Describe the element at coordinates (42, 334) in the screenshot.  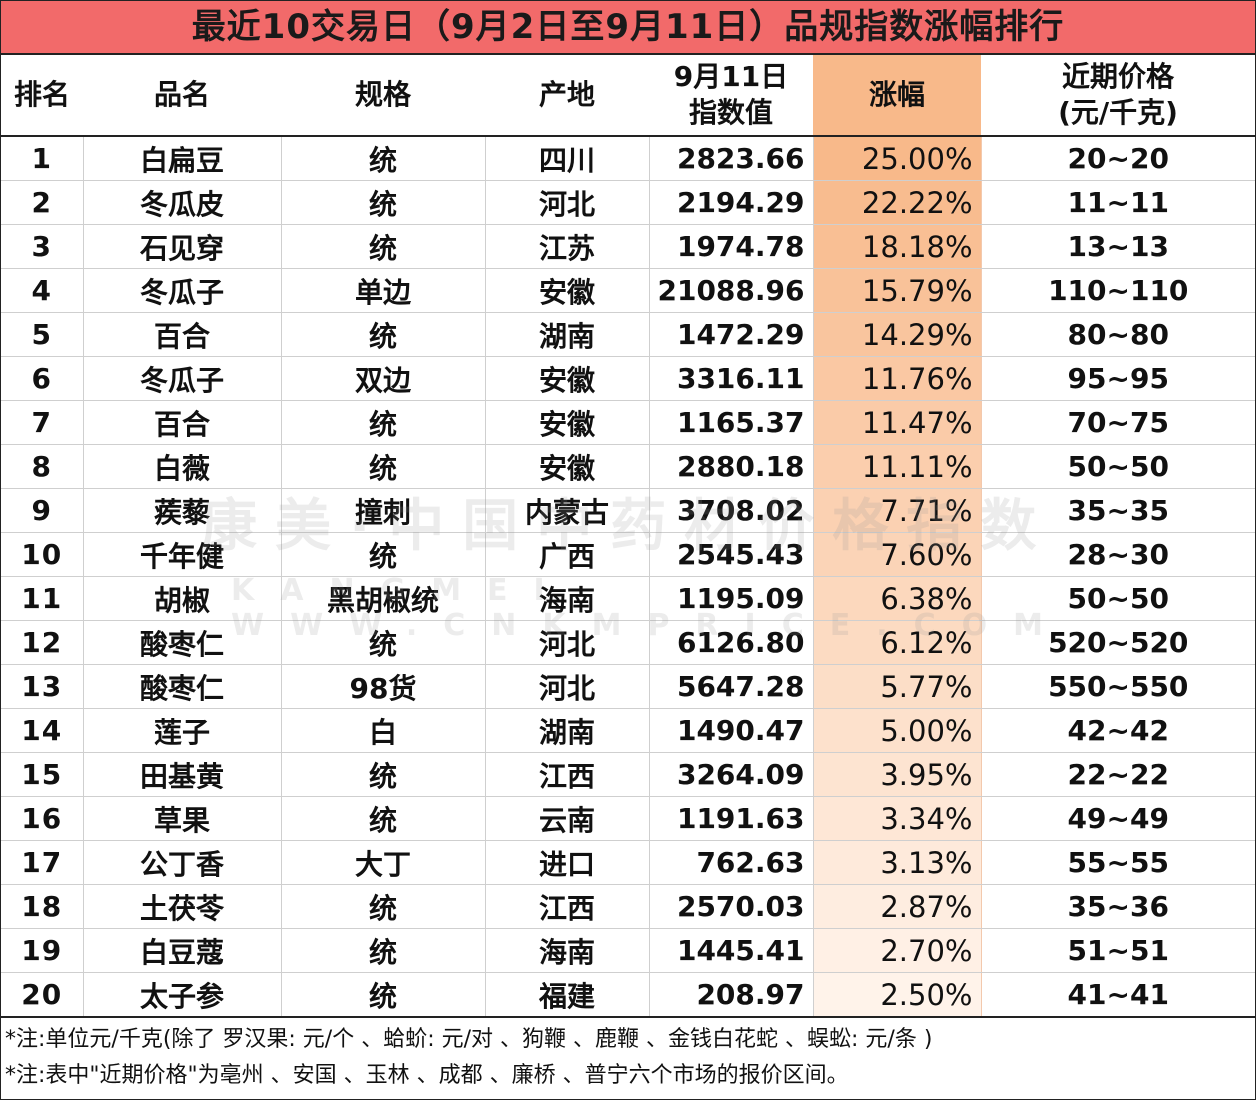
I see `cell-rank: 5` at that location.